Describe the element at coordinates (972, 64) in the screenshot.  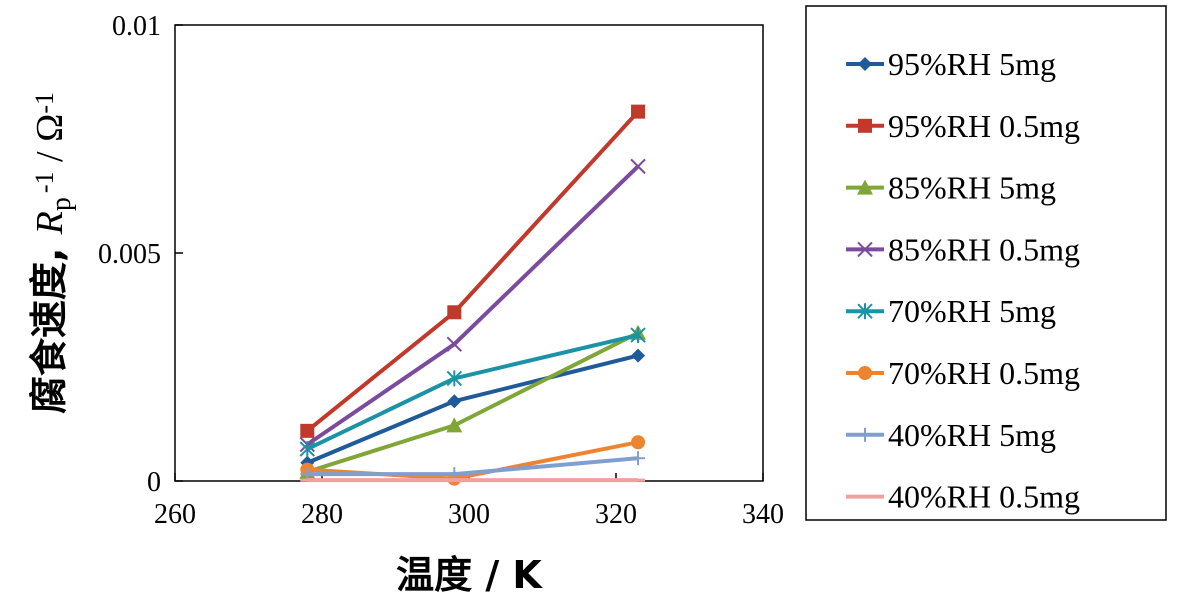
I see `legend-label: 95%RH 5mg` at that location.